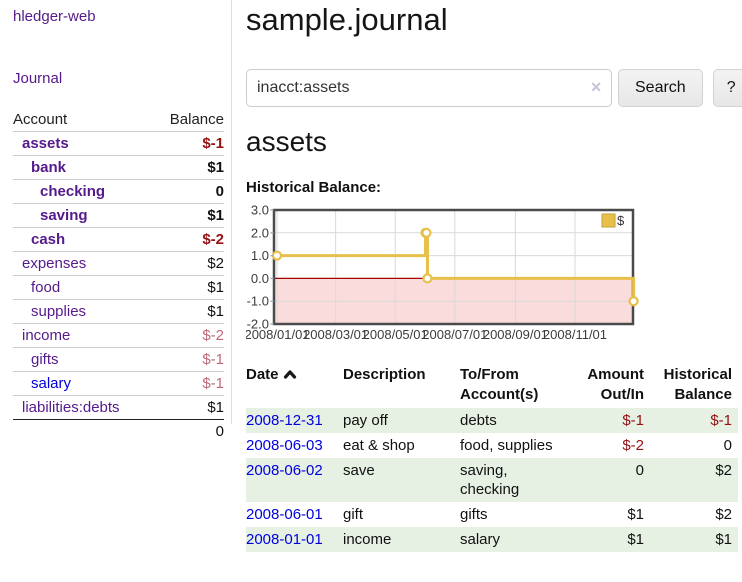 The width and height of the screenshot is (742, 582). Describe the element at coordinates (64, 215) in the screenshot. I see `sidebar-account-link: saving` at that location.